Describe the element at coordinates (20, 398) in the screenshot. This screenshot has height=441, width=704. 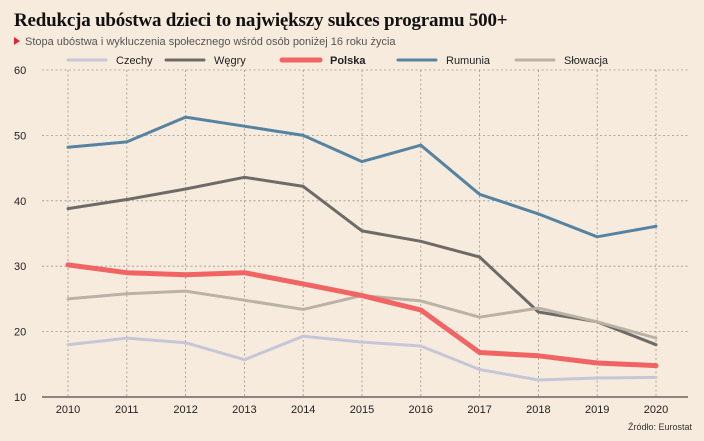
I see `y-tick-label: 10` at that location.